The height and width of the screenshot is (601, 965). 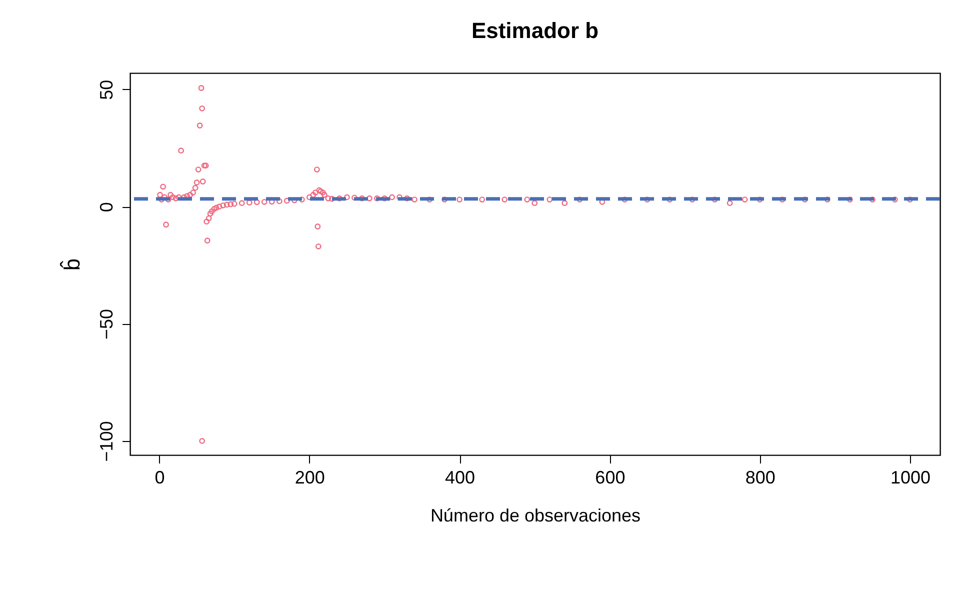 What do you see at coordinates (309, 478) in the screenshot?
I see `x-tick-label: 200` at bounding box center [309, 478].